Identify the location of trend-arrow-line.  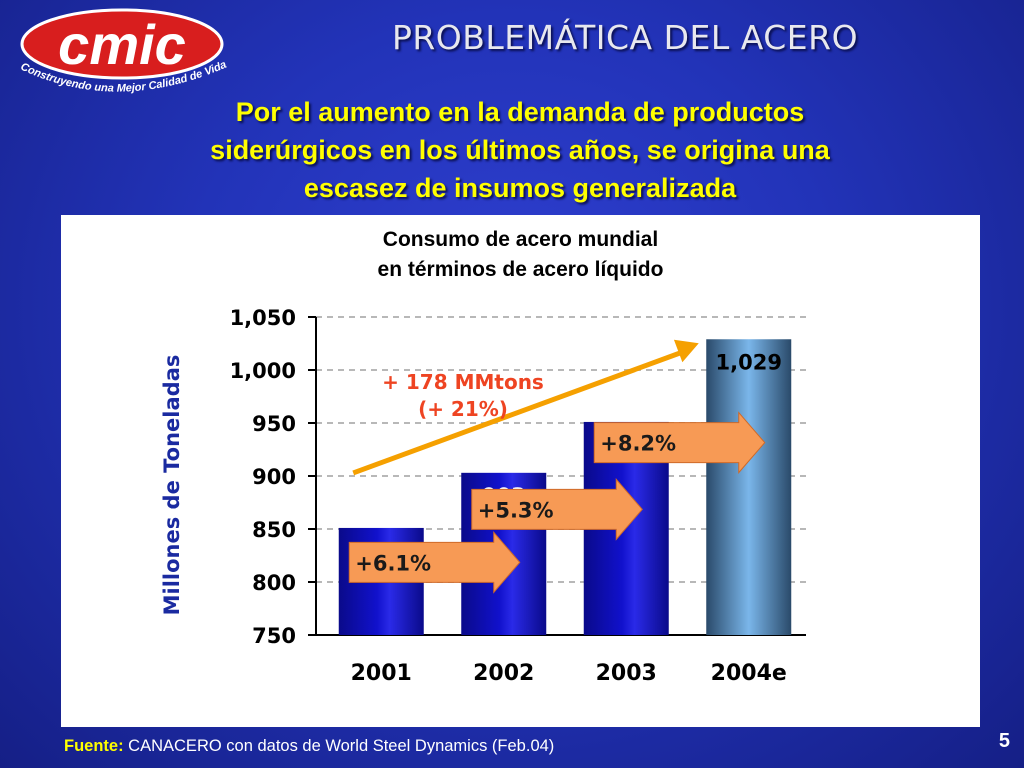
(519, 412).